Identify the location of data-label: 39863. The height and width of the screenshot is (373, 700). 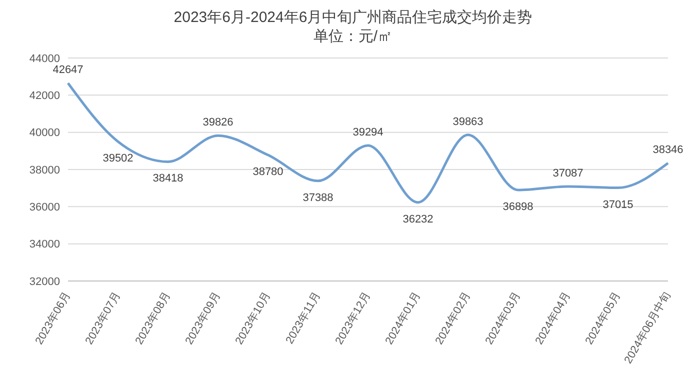
(468, 122).